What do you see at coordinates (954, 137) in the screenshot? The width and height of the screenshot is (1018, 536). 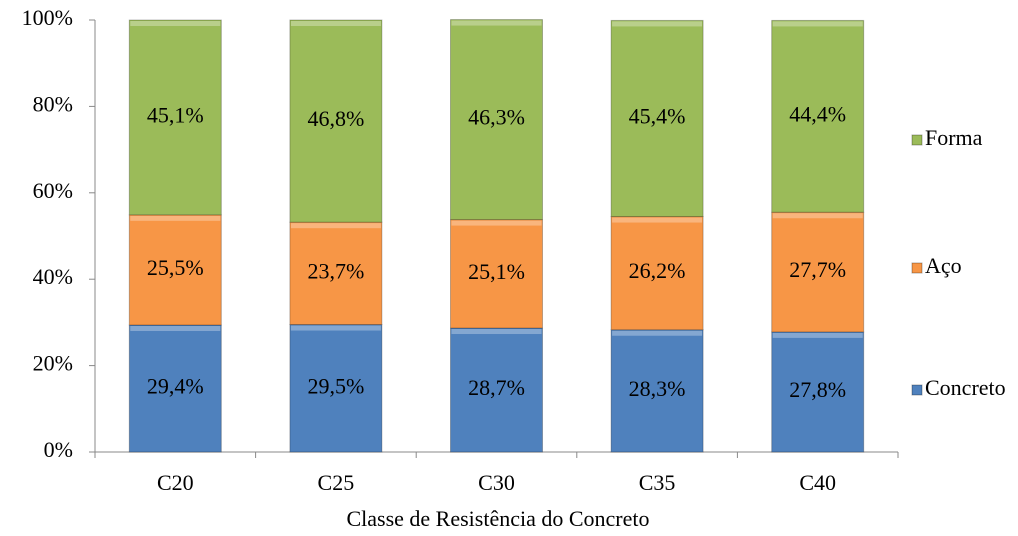 I see `legend-label: Forma` at bounding box center [954, 137].